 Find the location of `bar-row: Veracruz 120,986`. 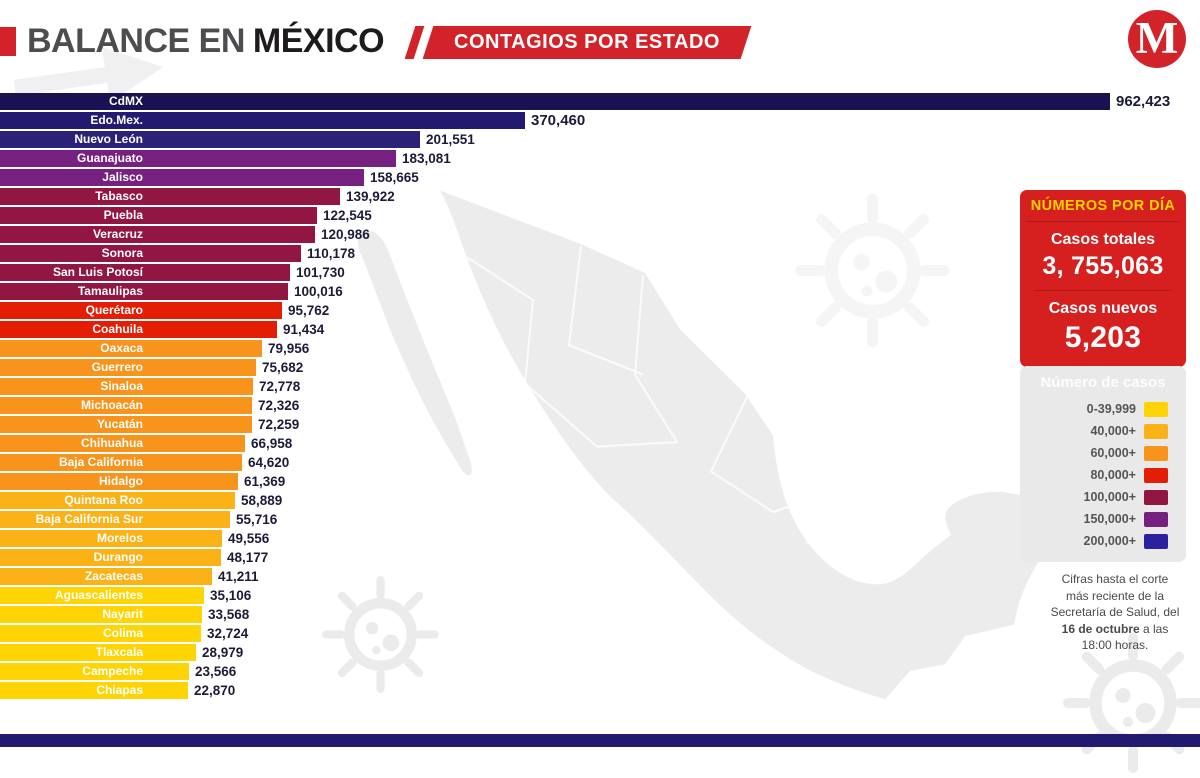

bar-row: Veracruz 120,986 is located at coordinates (585, 234).